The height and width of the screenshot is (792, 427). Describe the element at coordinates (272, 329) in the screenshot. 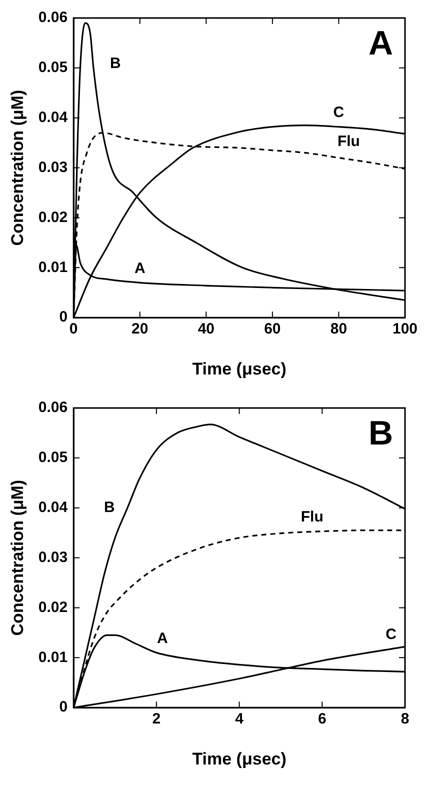

I see `x-tick-label: 60` at that location.